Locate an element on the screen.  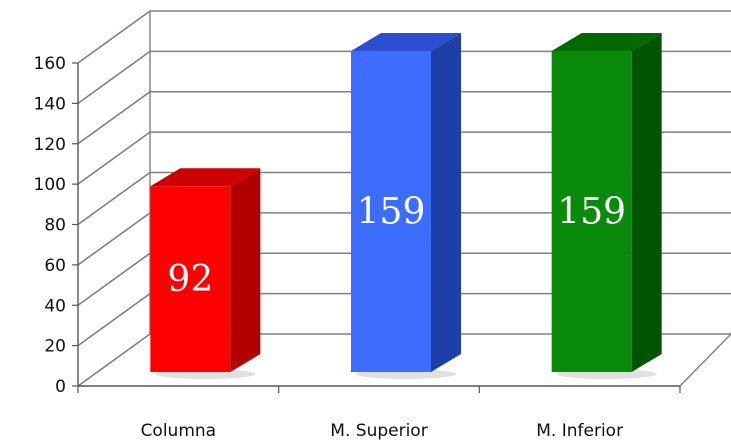
y-tick-label: 40 is located at coordinates (55, 306).